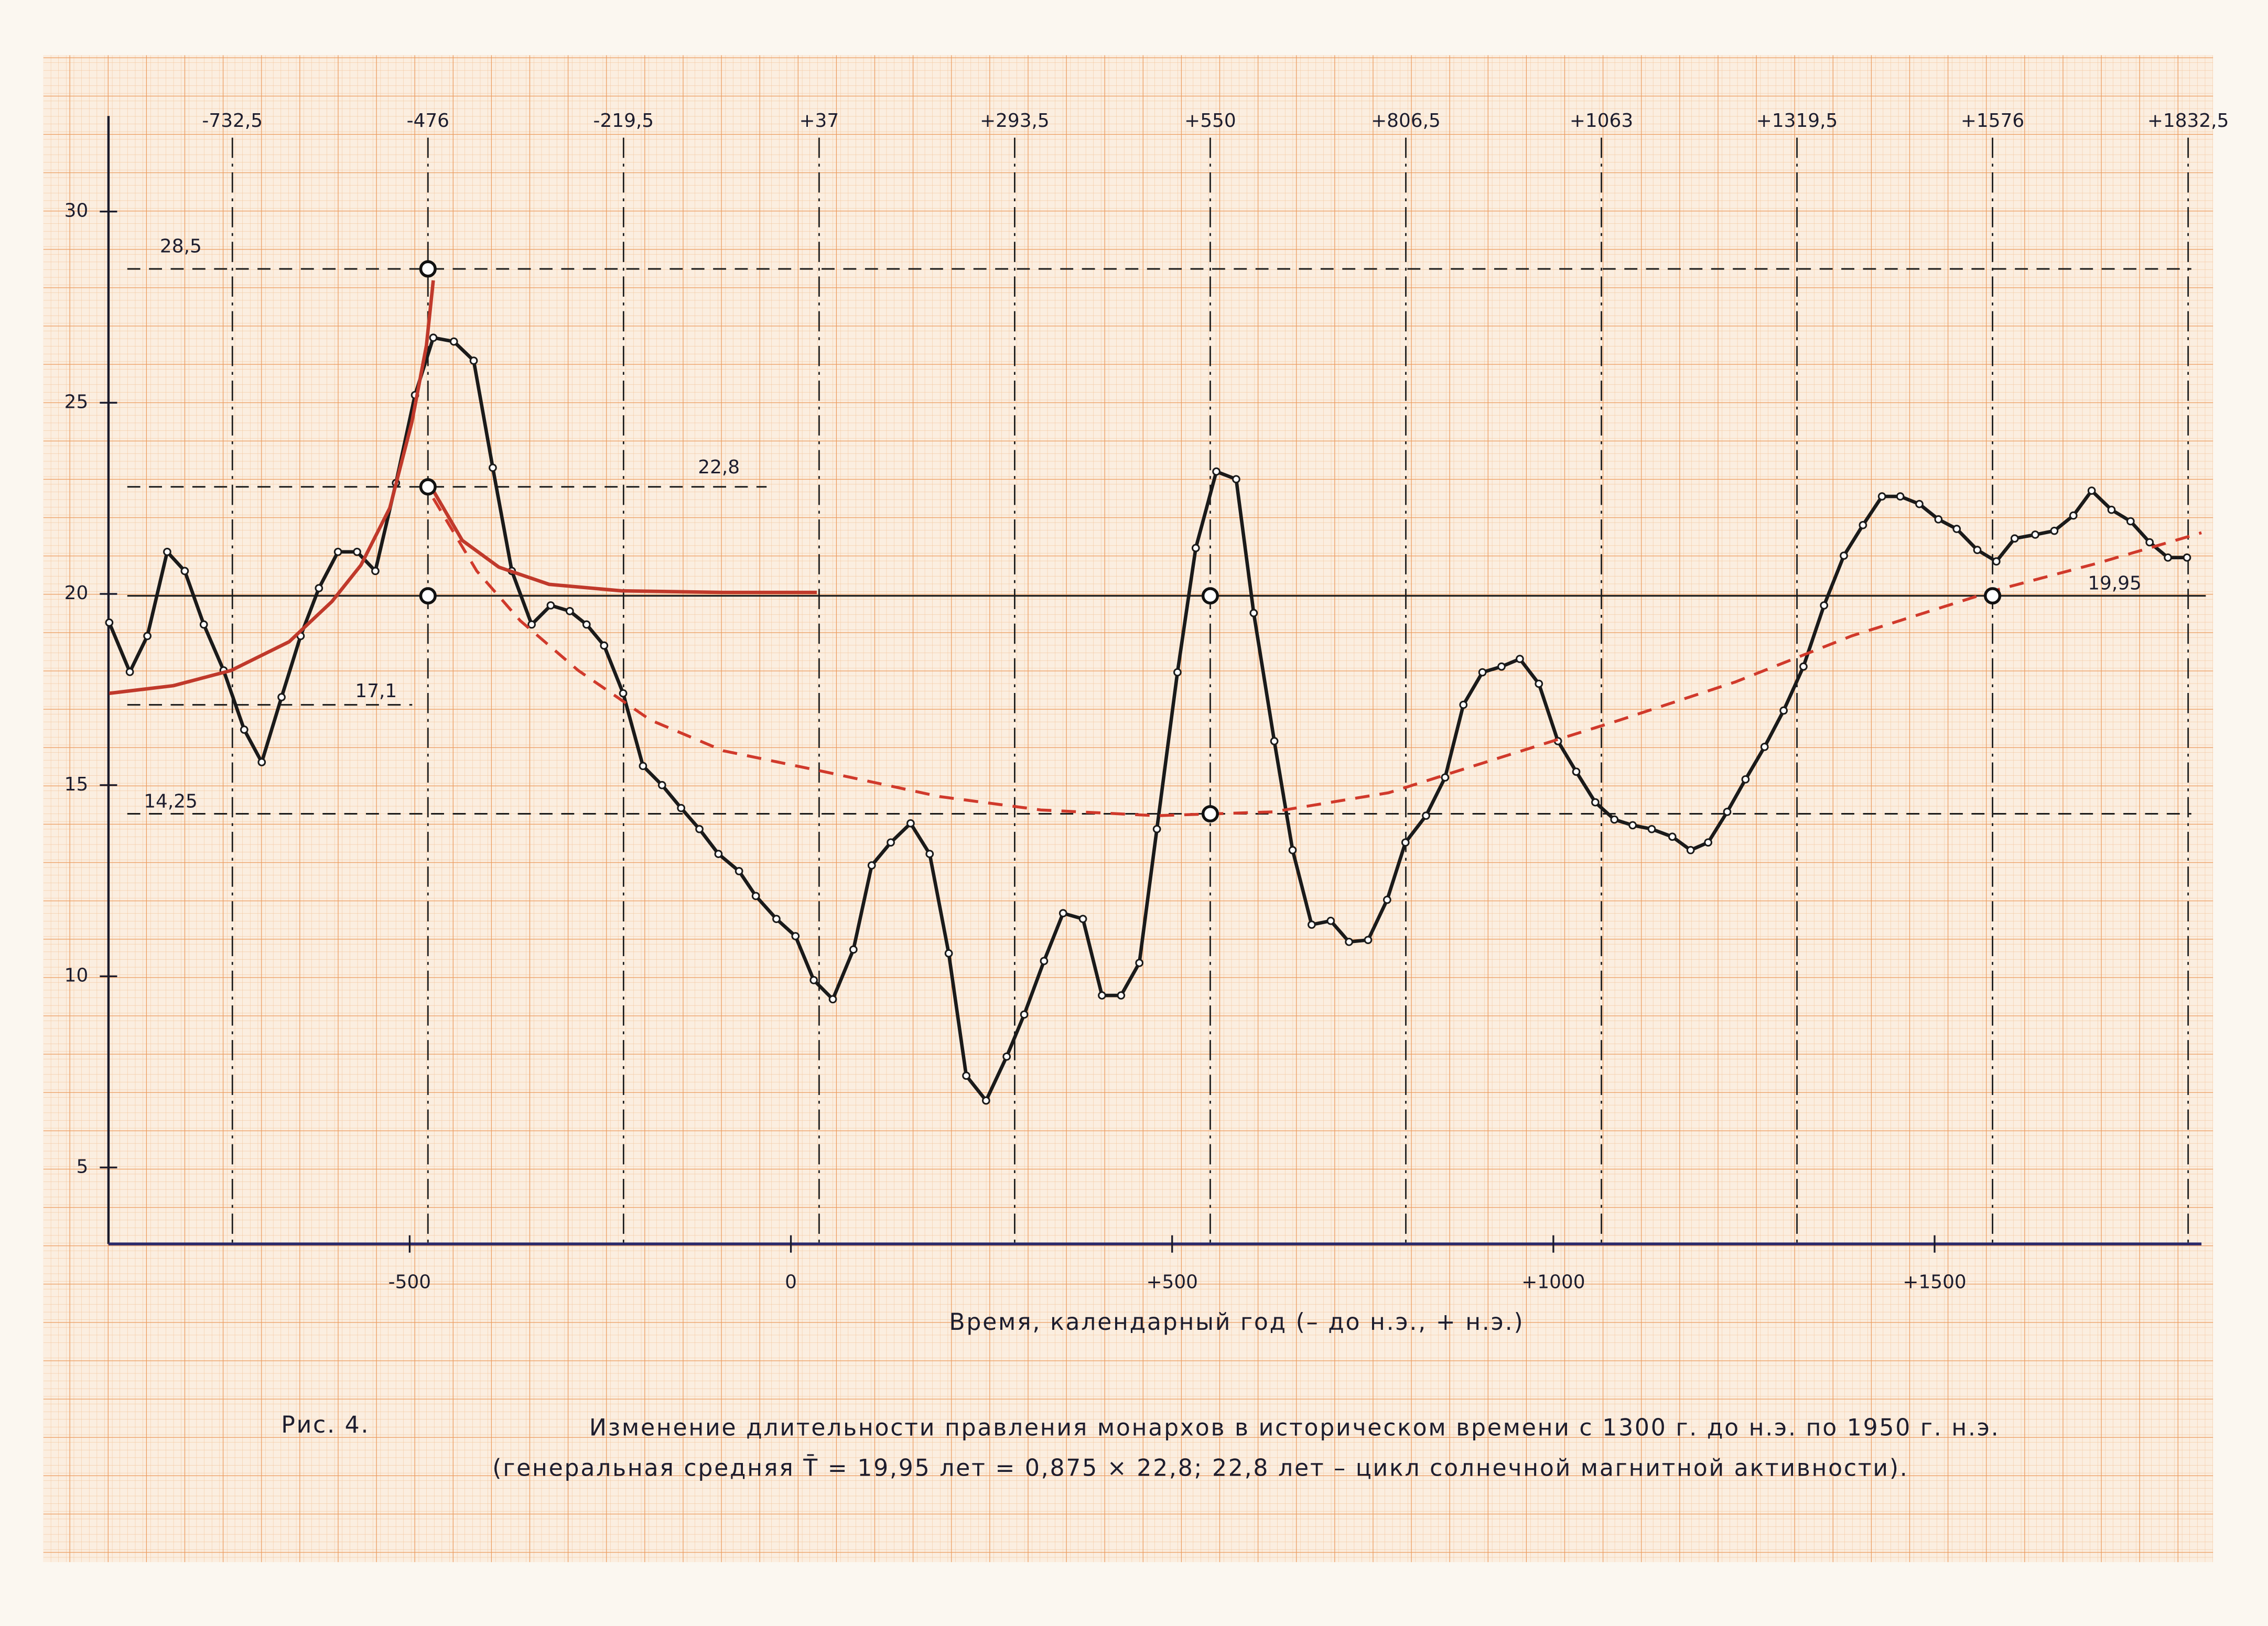  Describe the element at coordinates (325, 1425) in the screenshot. I see `caption-label: Рис. 4.` at that location.